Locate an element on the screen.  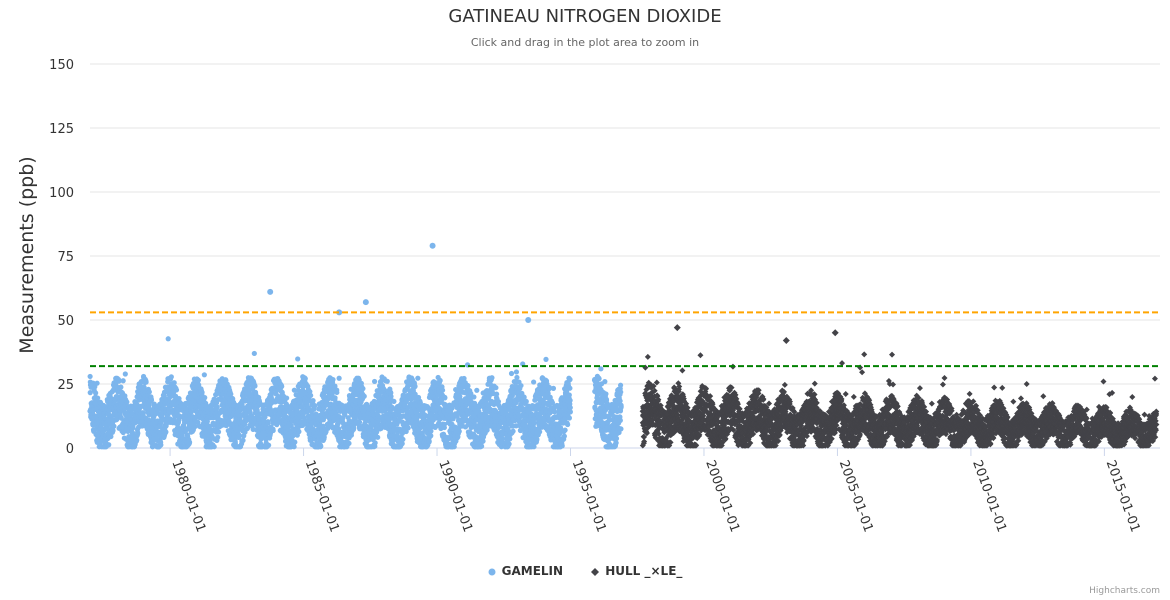
y-tick-label: 50 is located at coordinates (65, 321).